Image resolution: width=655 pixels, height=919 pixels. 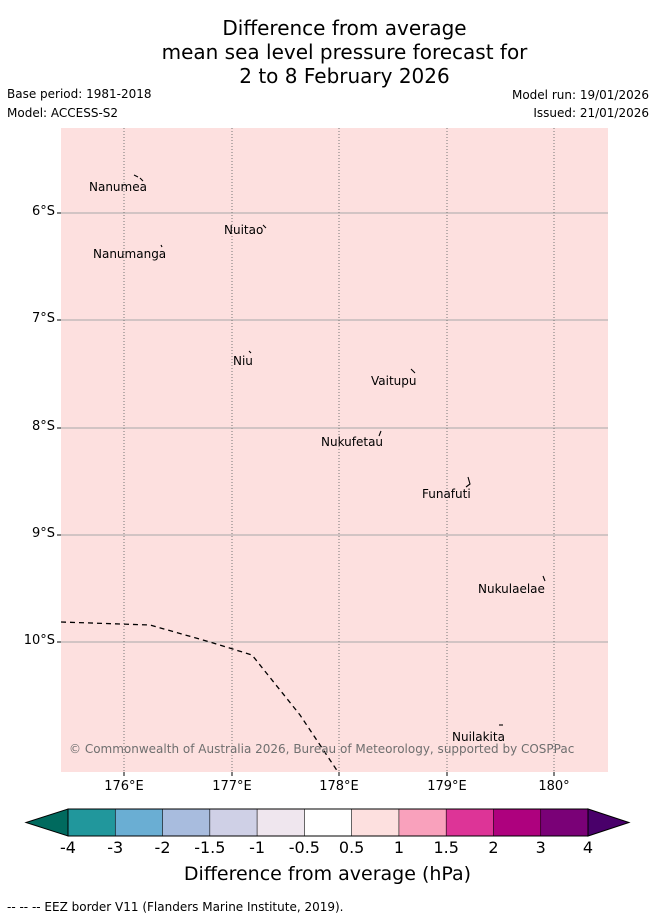 I want to click on island-label-funafuti: Funafuti, so click(x=446, y=494).